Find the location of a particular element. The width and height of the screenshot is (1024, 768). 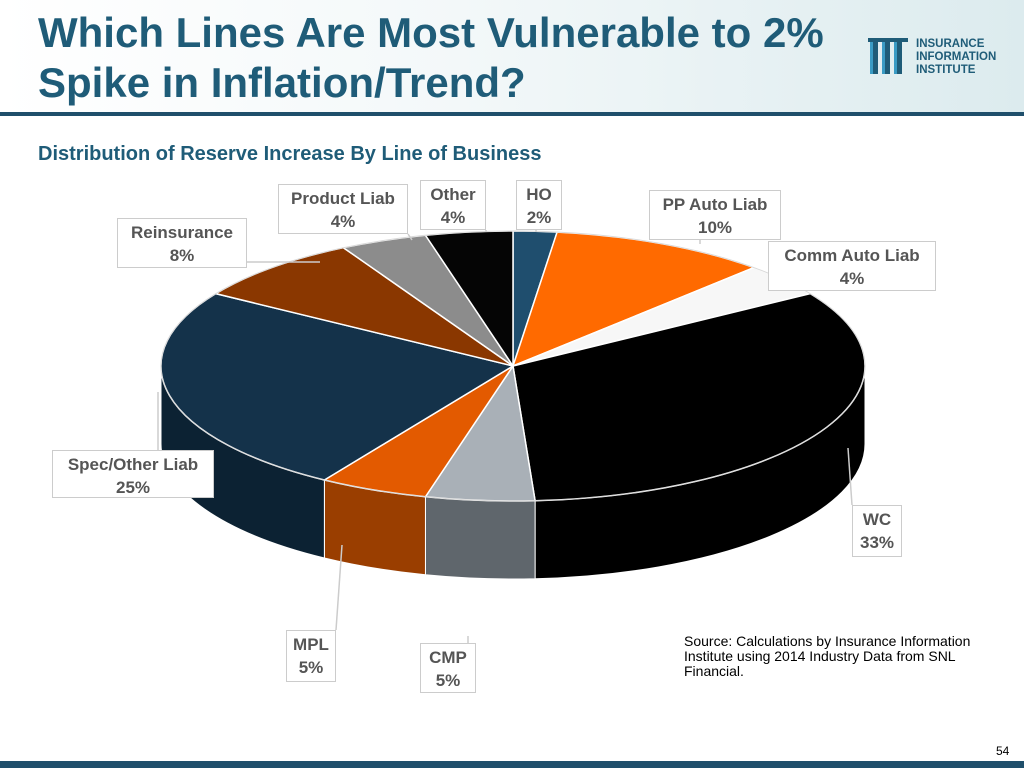

data-label-wc: WC 33% is located at coordinates (877, 531).